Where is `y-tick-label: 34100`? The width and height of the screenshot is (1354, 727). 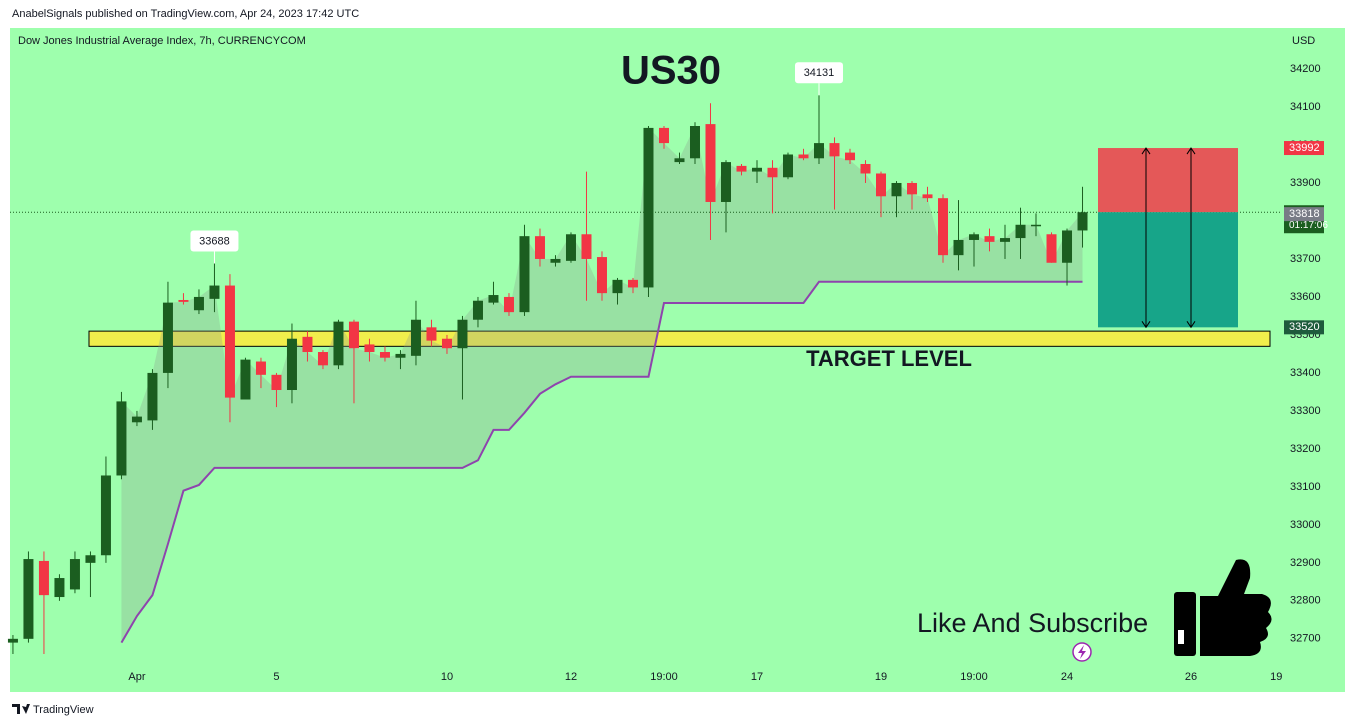
y-tick-label: 34100 is located at coordinates (1305, 107).